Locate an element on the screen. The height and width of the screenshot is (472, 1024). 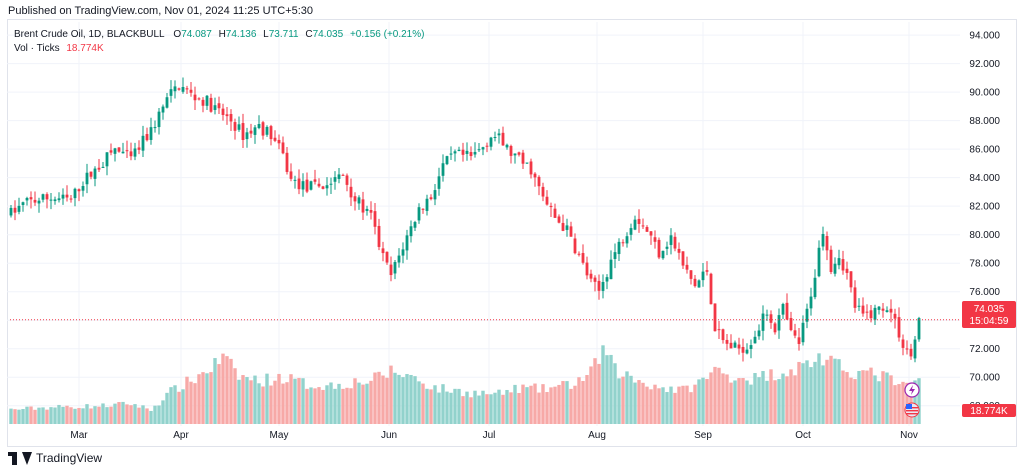
legend-volume-row: Vol · Ticks 18.774K is located at coordinates (219, 49).